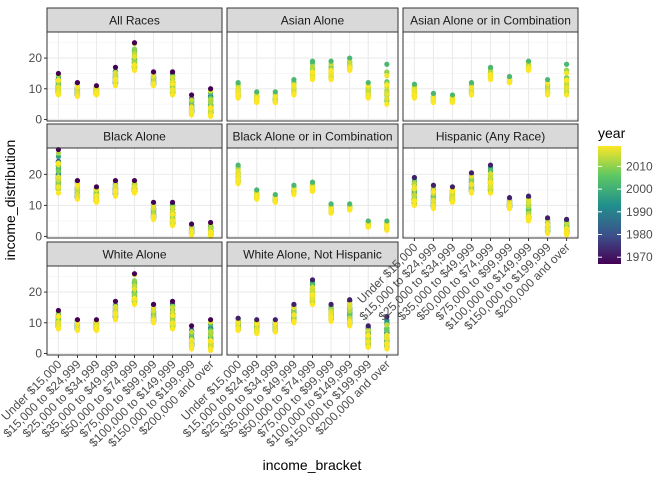 This screenshot has height=480, width=672. I want to click on legend-tick-label: 2000, so click(639, 189).